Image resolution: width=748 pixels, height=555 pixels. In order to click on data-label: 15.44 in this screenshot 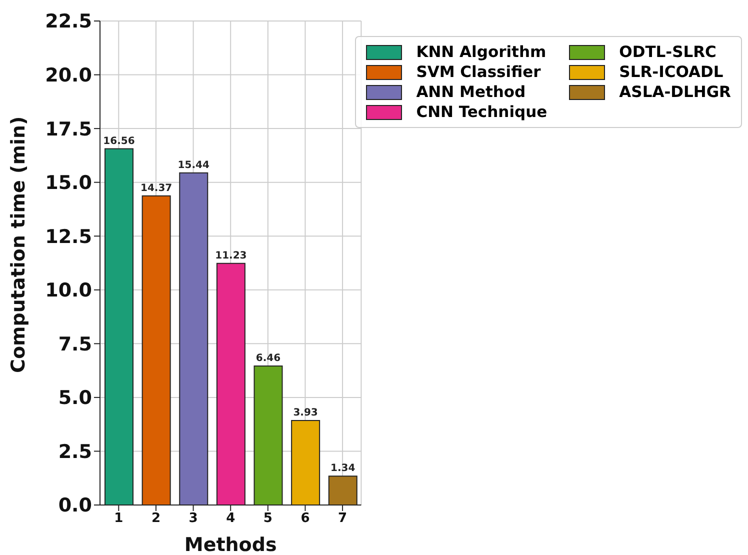, I will do `click(194, 165)`.